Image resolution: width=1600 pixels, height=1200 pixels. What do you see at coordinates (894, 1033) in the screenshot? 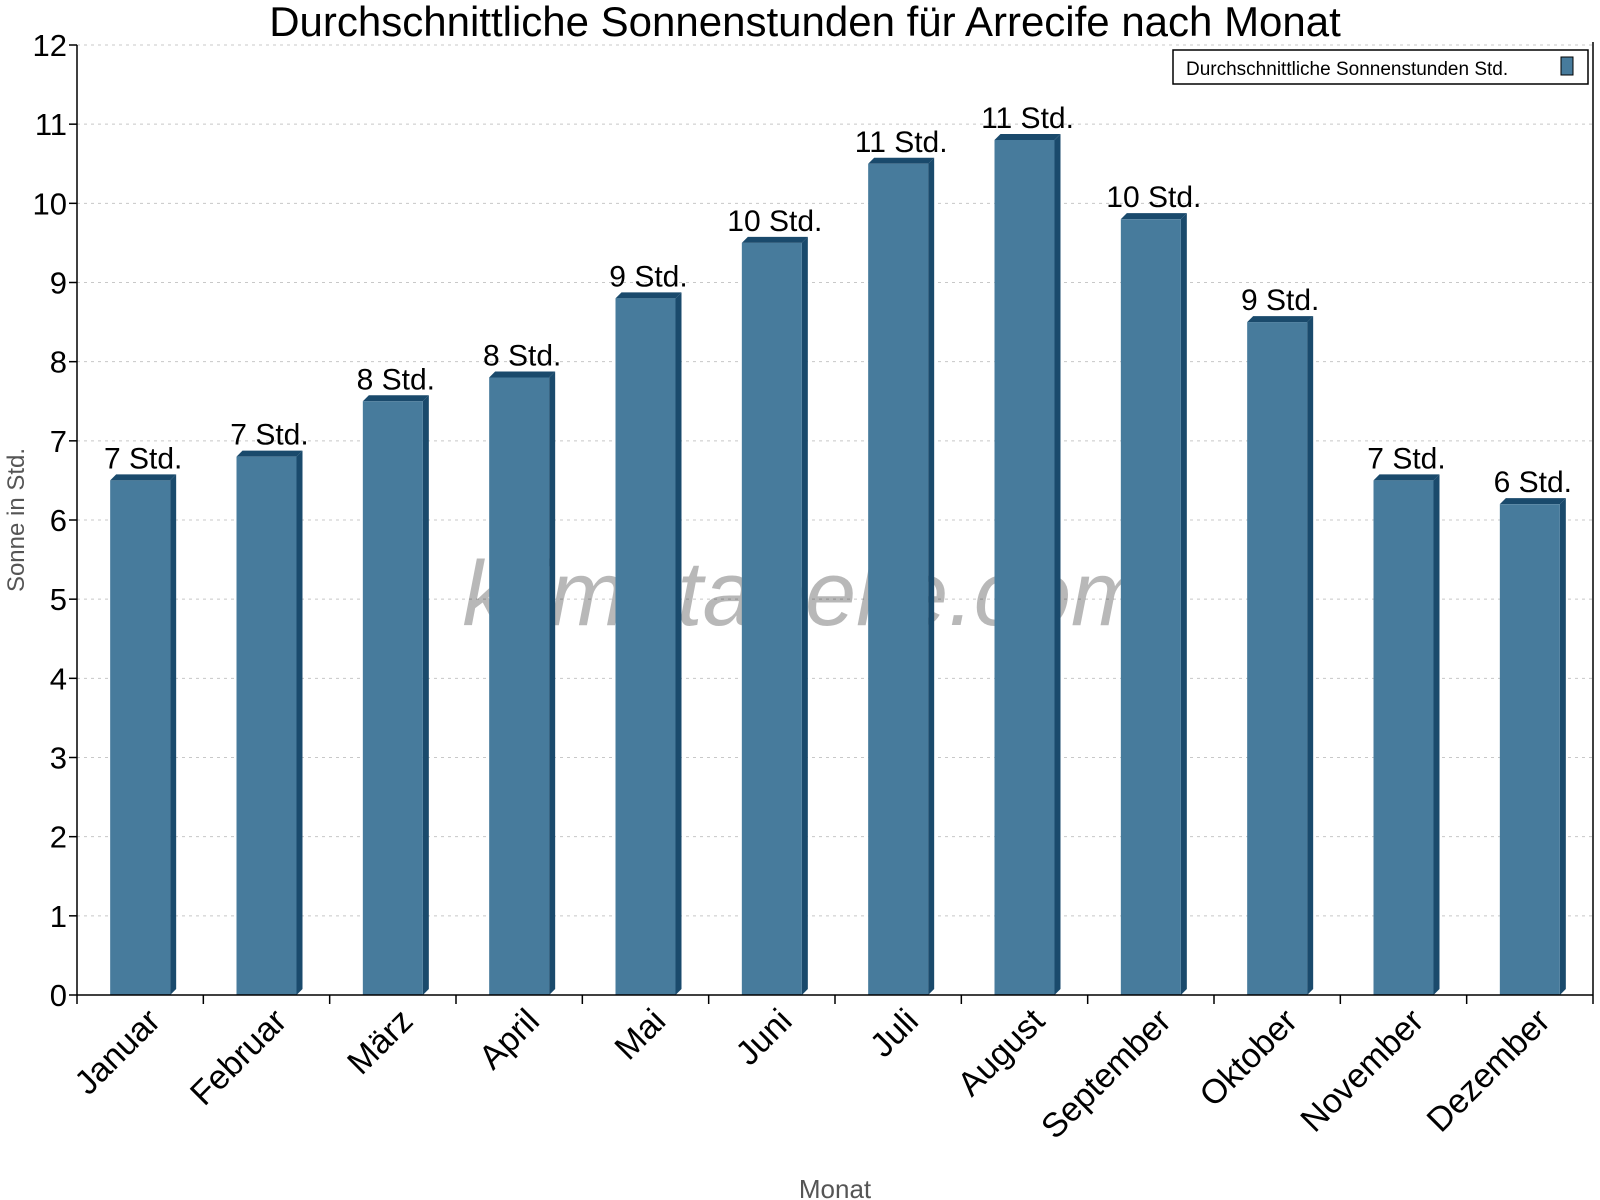
I see `x-tick-label: Juli` at bounding box center [894, 1033].